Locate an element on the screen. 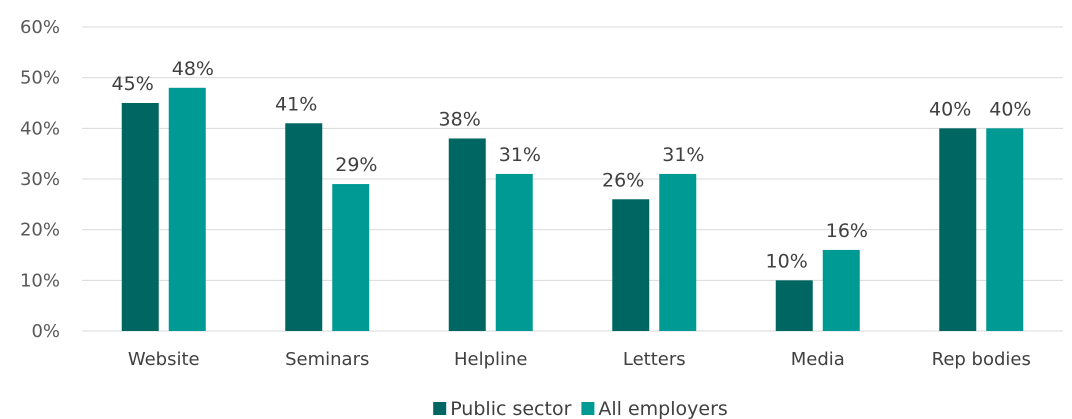 The image size is (1072, 419). legend-swatch-all-employers is located at coordinates (588, 408).